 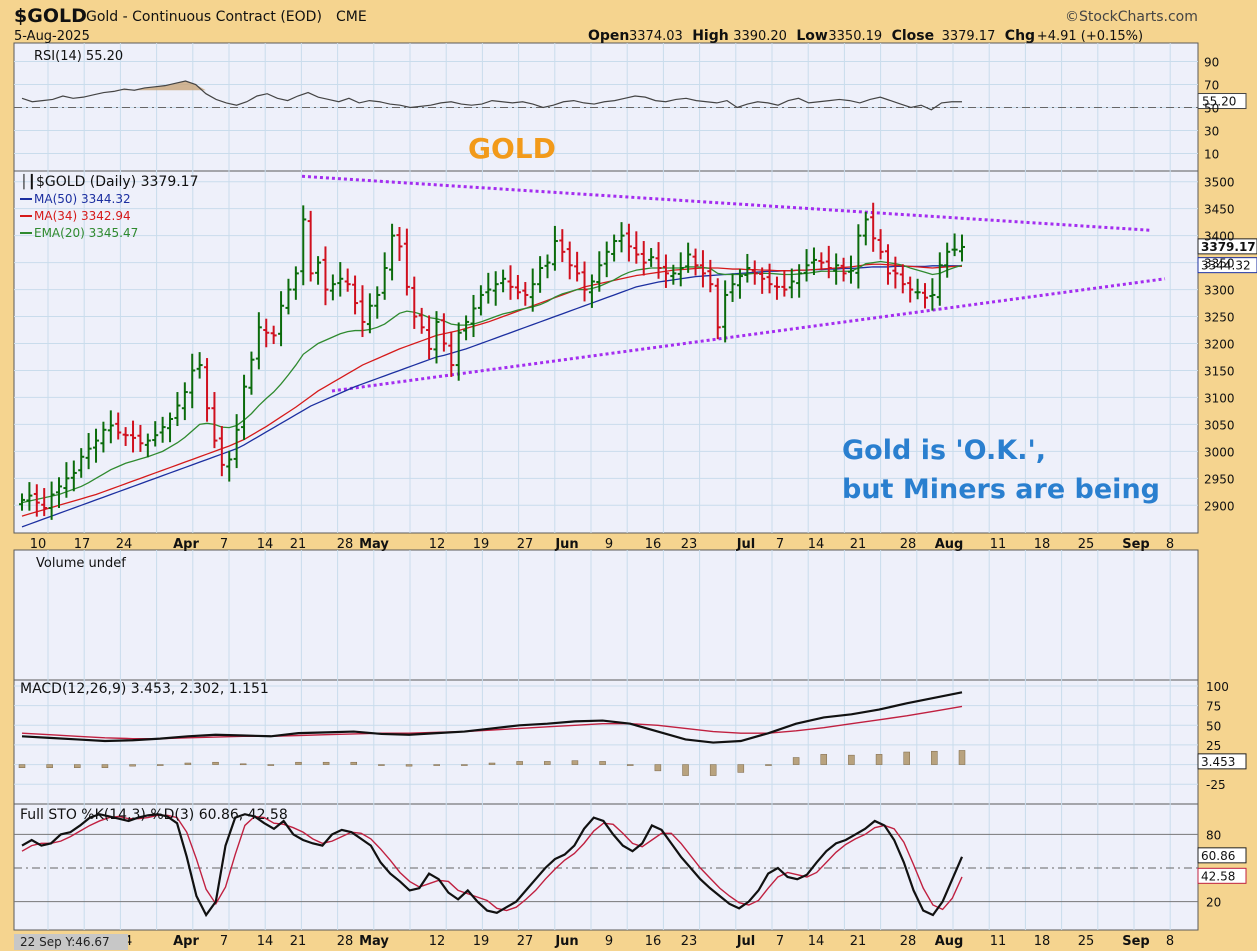 I want to click on rsi-plot: 55.20, so click(x=630, y=107).